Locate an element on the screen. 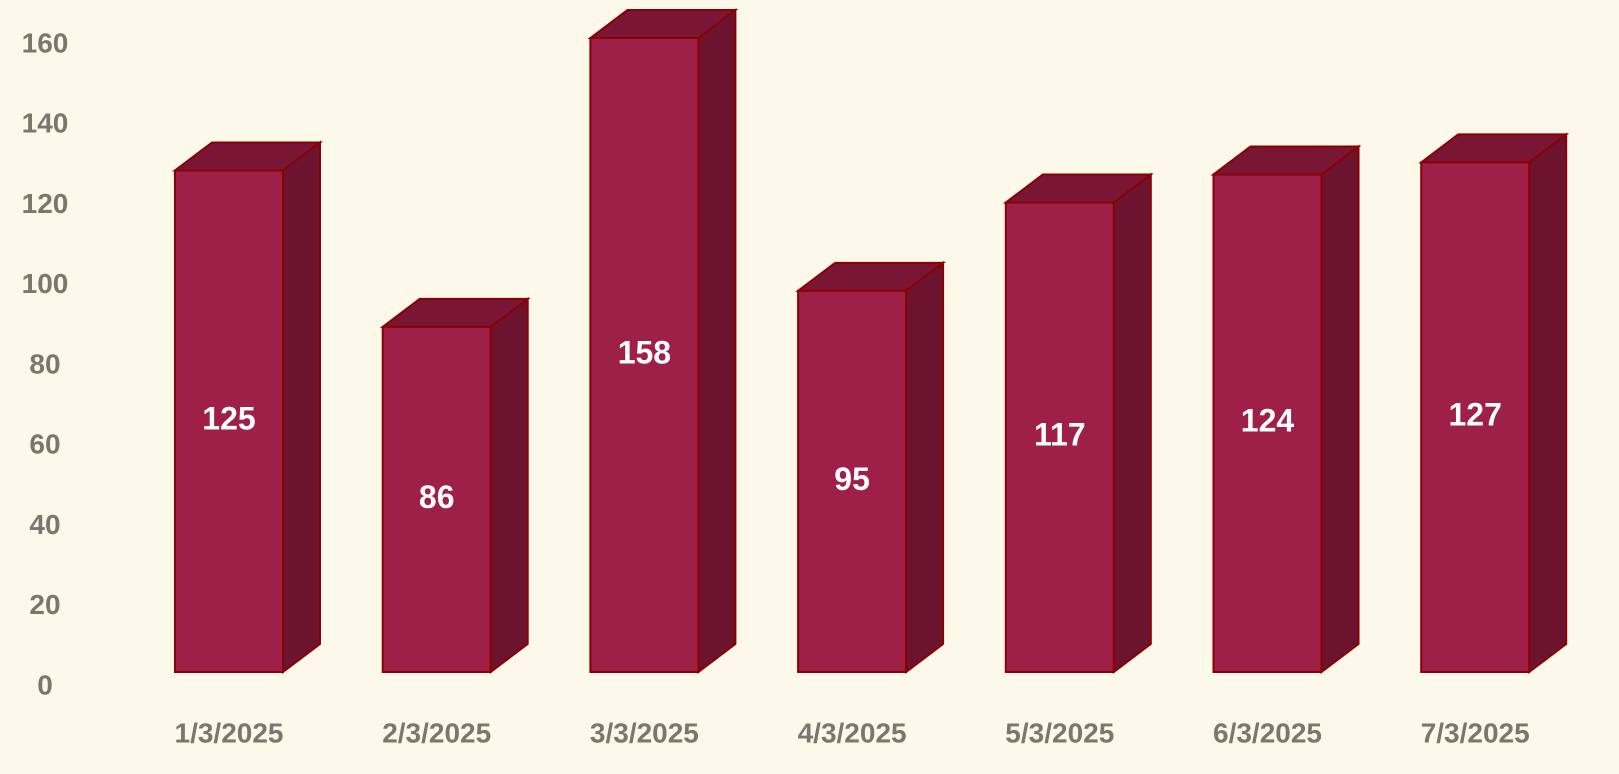  y-tick-label: 60 is located at coordinates (44, 444).